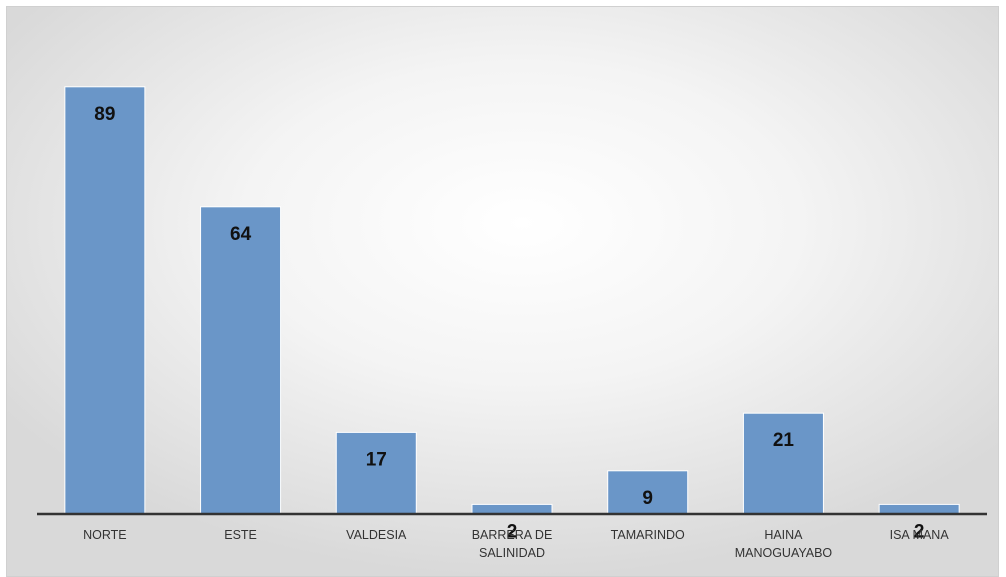 The height and width of the screenshot is (577, 1006). Describe the element at coordinates (104, 114) in the screenshot. I see `value-label: 89` at that location.